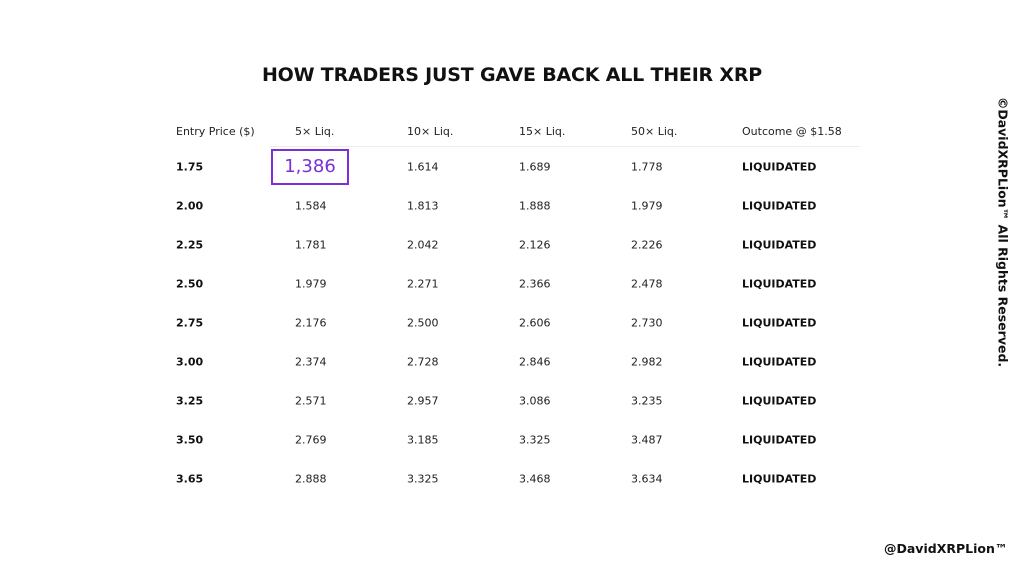  I want to click on handle: @DavidXRPLion™, so click(946, 548).